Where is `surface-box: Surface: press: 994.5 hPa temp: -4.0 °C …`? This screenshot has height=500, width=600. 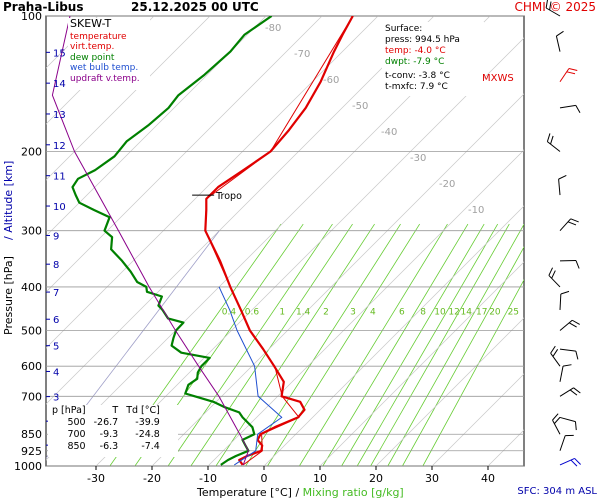 surface-box: Surface: press: 994.5 hPa temp: -4.0 °C … is located at coordinates (433, 59).